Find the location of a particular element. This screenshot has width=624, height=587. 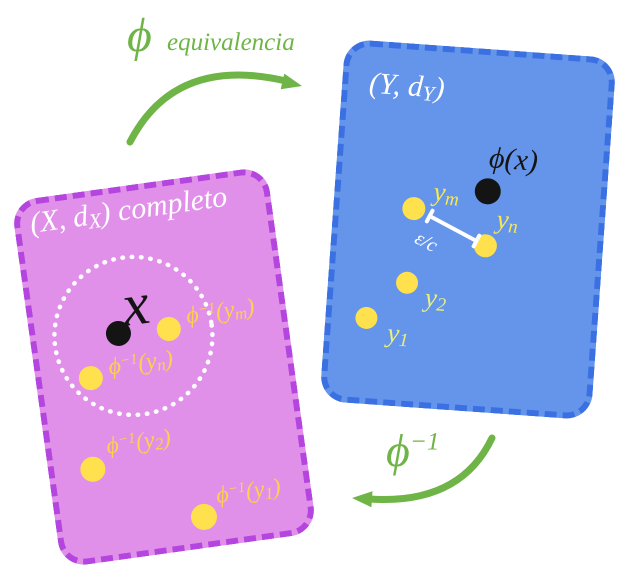

point-phi-x-label: ϕ(x) is located at coordinates (513, 159).